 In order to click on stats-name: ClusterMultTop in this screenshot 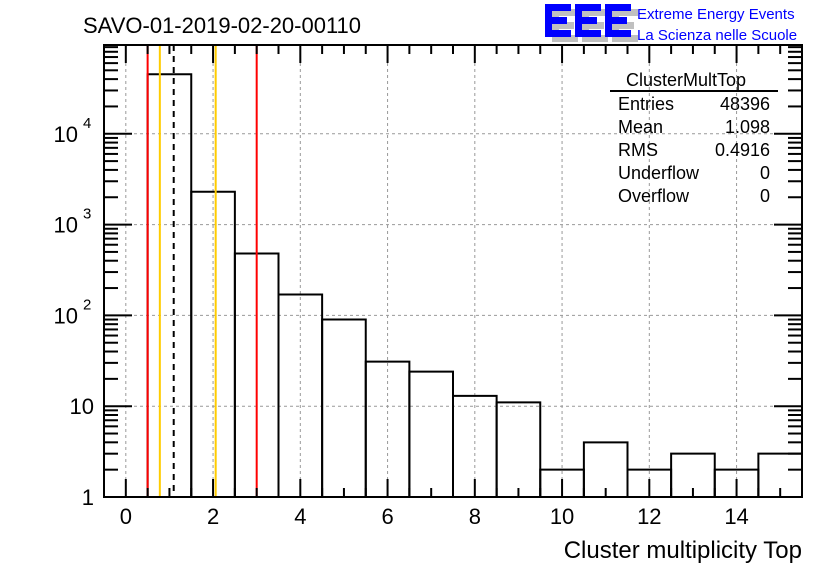, I will do `click(686, 80)`.